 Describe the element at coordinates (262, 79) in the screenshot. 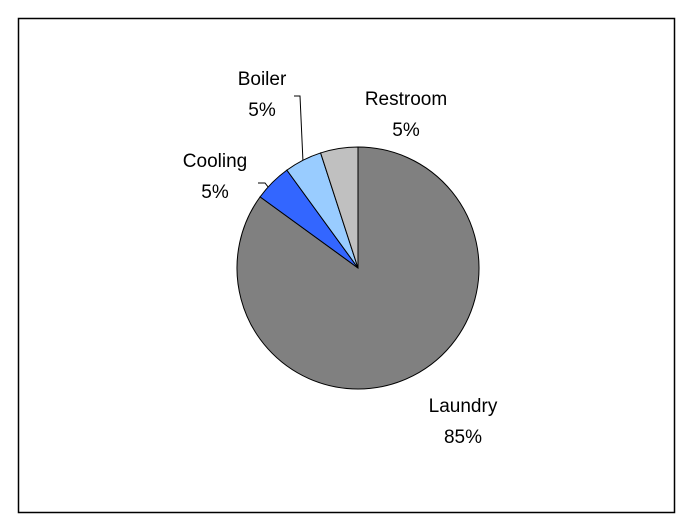

I see `slice-label: Boiler` at that location.